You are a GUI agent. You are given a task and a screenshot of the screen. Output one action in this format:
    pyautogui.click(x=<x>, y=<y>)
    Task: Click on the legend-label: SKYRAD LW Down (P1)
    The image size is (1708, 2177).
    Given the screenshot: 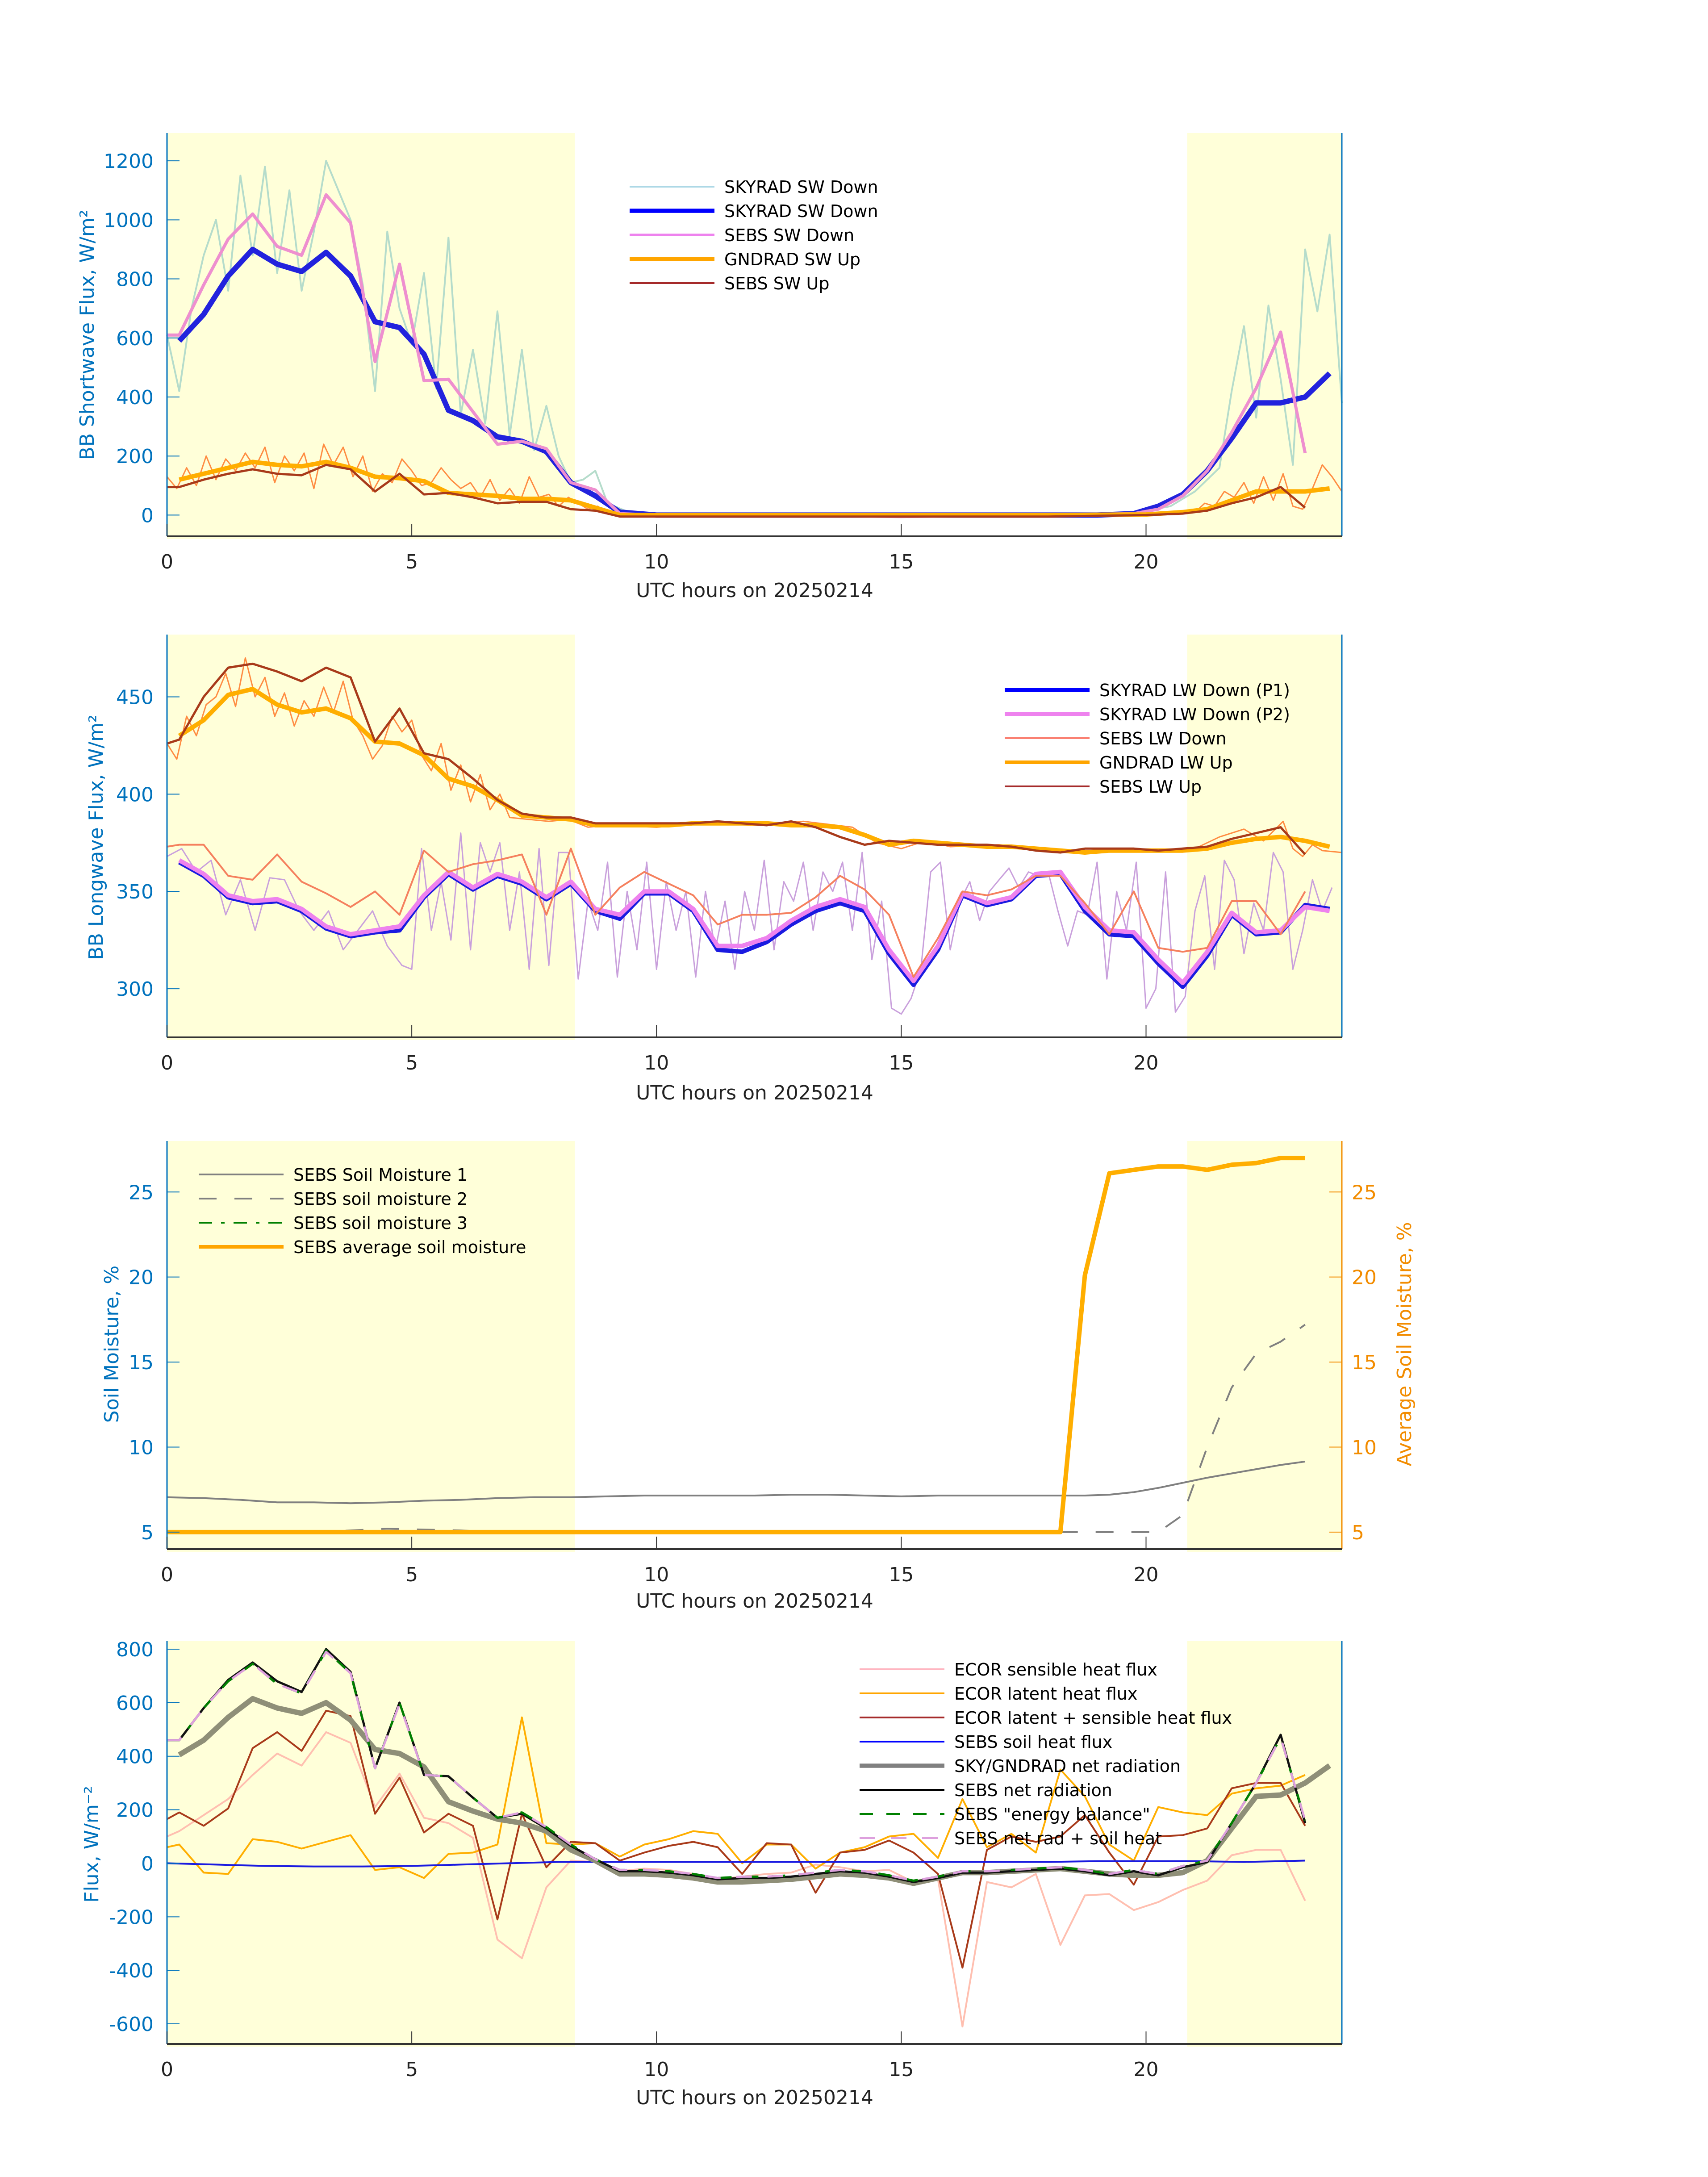 What is the action you would take?
    pyautogui.click(x=1194, y=690)
    